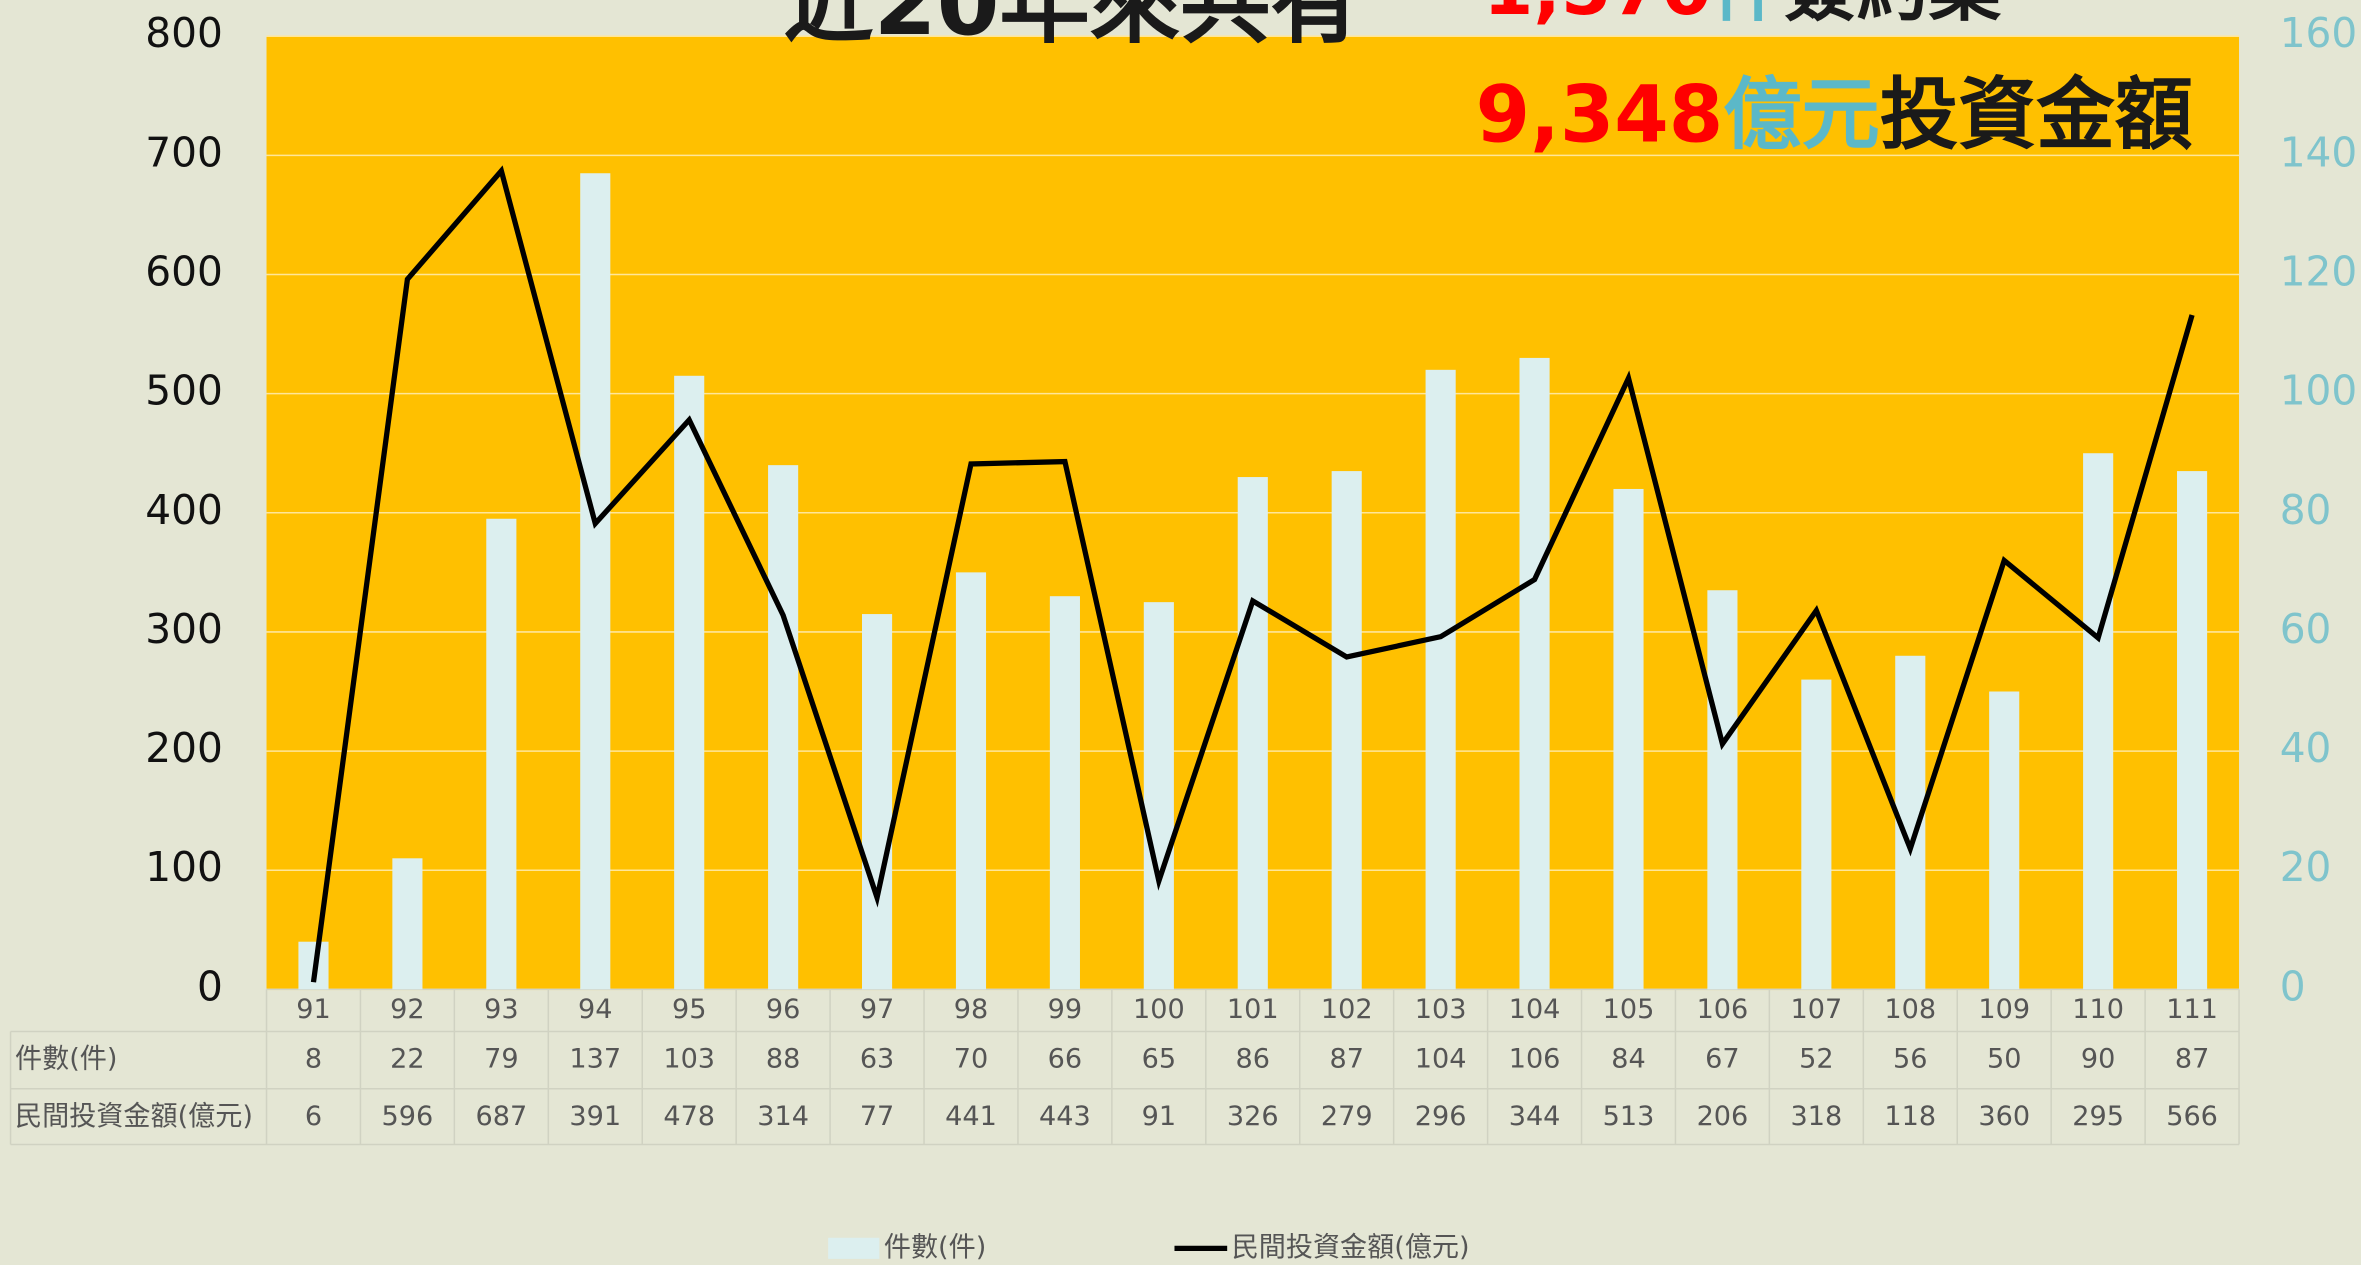 This screenshot has height=1265, width=2361. What do you see at coordinates (407, 1059) in the screenshot?
I see `table-cell: 22` at bounding box center [407, 1059].